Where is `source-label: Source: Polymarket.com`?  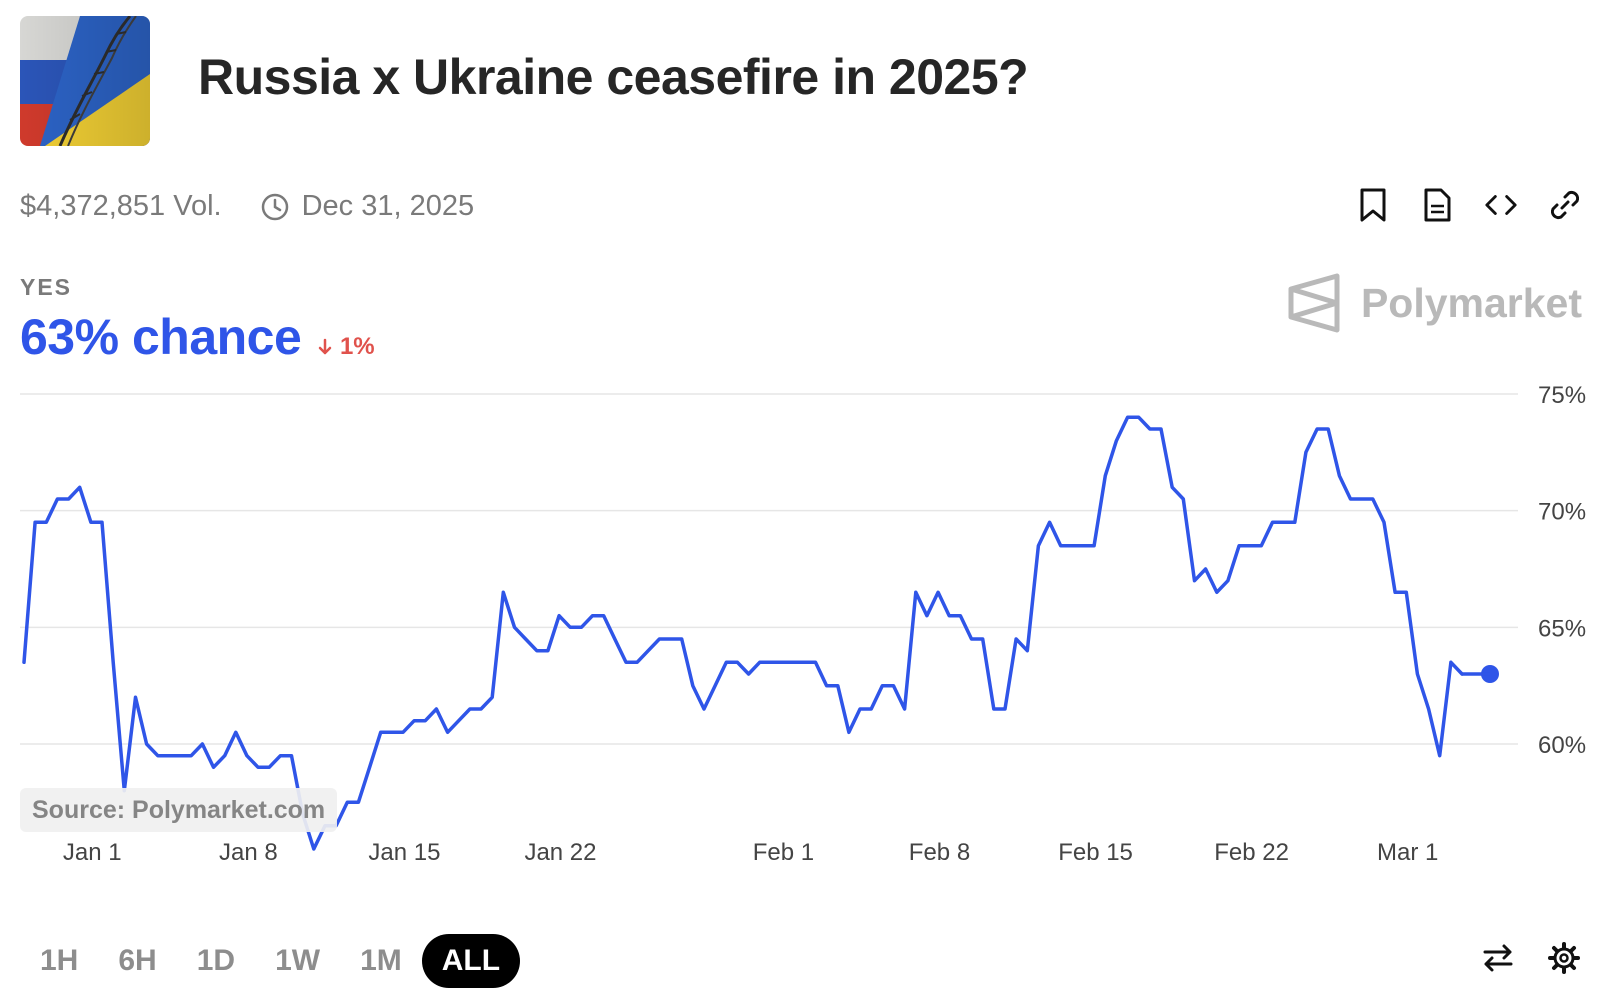
source-label: Source: Polymarket.com is located at coordinates (179, 810).